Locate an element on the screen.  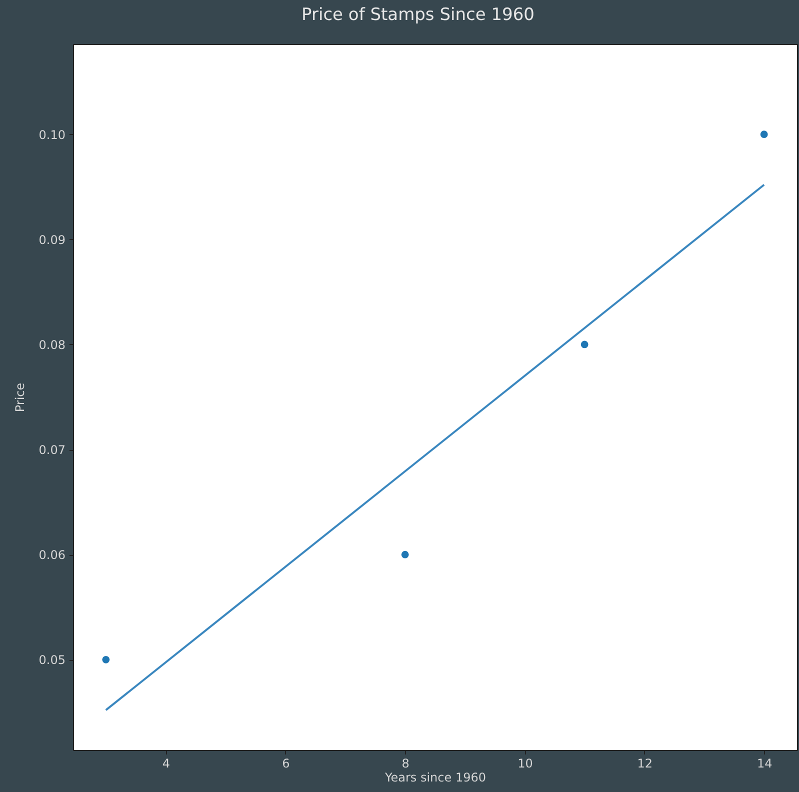
chart-title: Price of Stamps Since 1960 is located at coordinates (418, 15).